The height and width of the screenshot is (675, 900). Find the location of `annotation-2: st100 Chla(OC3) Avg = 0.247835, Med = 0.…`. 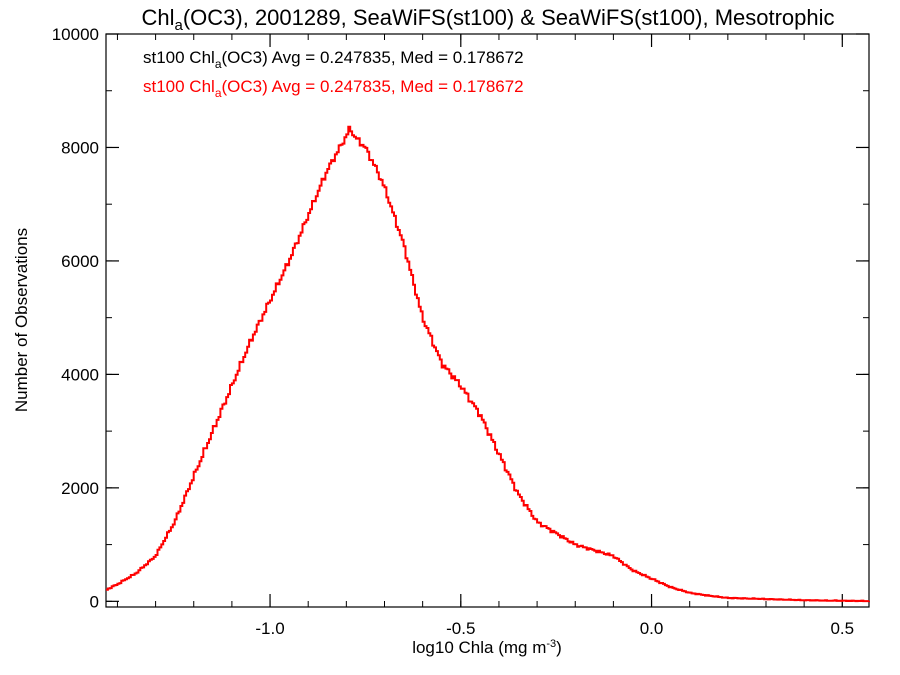

annotation-2: st100 Chla(OC3) Avg = 0.247835, Med = 0.… is located at coordinates (333, 88).